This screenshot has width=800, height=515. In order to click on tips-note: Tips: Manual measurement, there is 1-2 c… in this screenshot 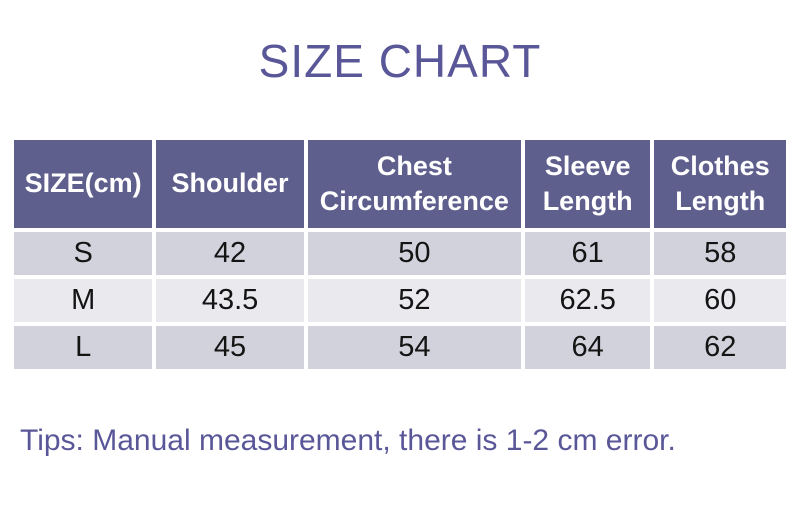, I will do `click(348, 440)`.